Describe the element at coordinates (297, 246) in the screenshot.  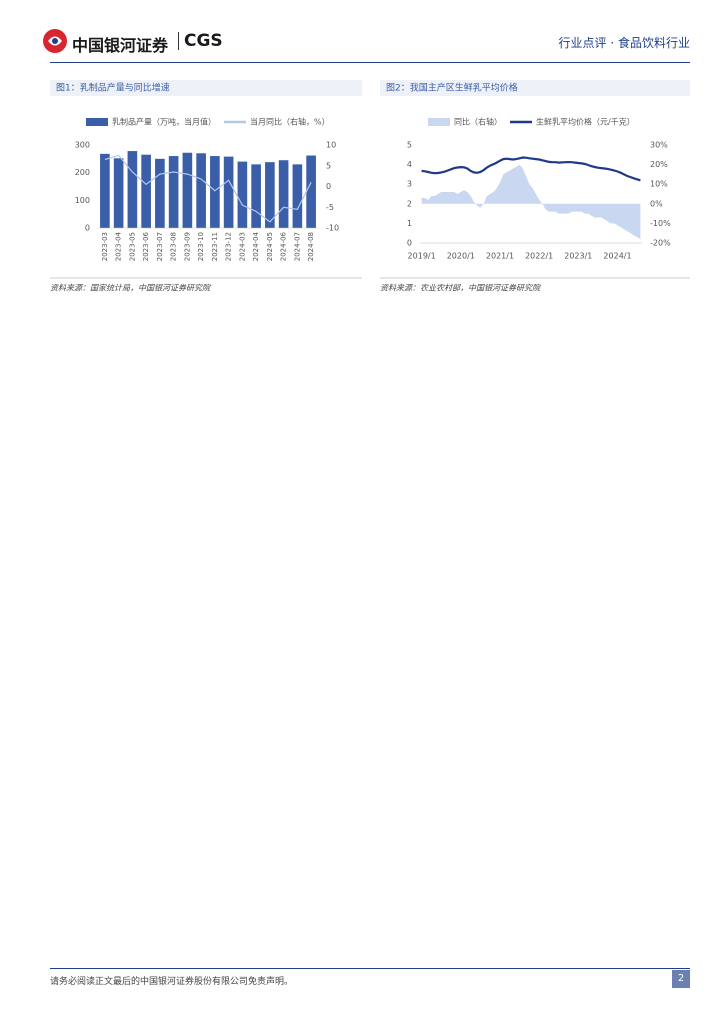
I see `x-tick-label: 2024-07` at that location.